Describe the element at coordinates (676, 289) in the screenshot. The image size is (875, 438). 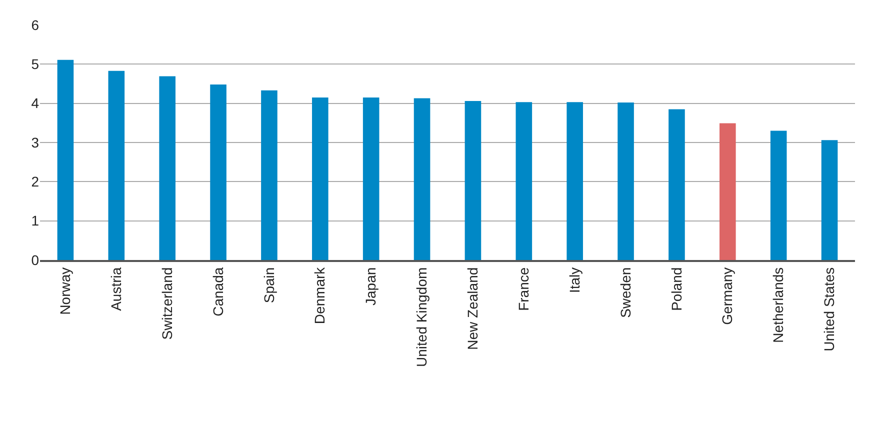
I see `x-tick-label: Poland` at that location.